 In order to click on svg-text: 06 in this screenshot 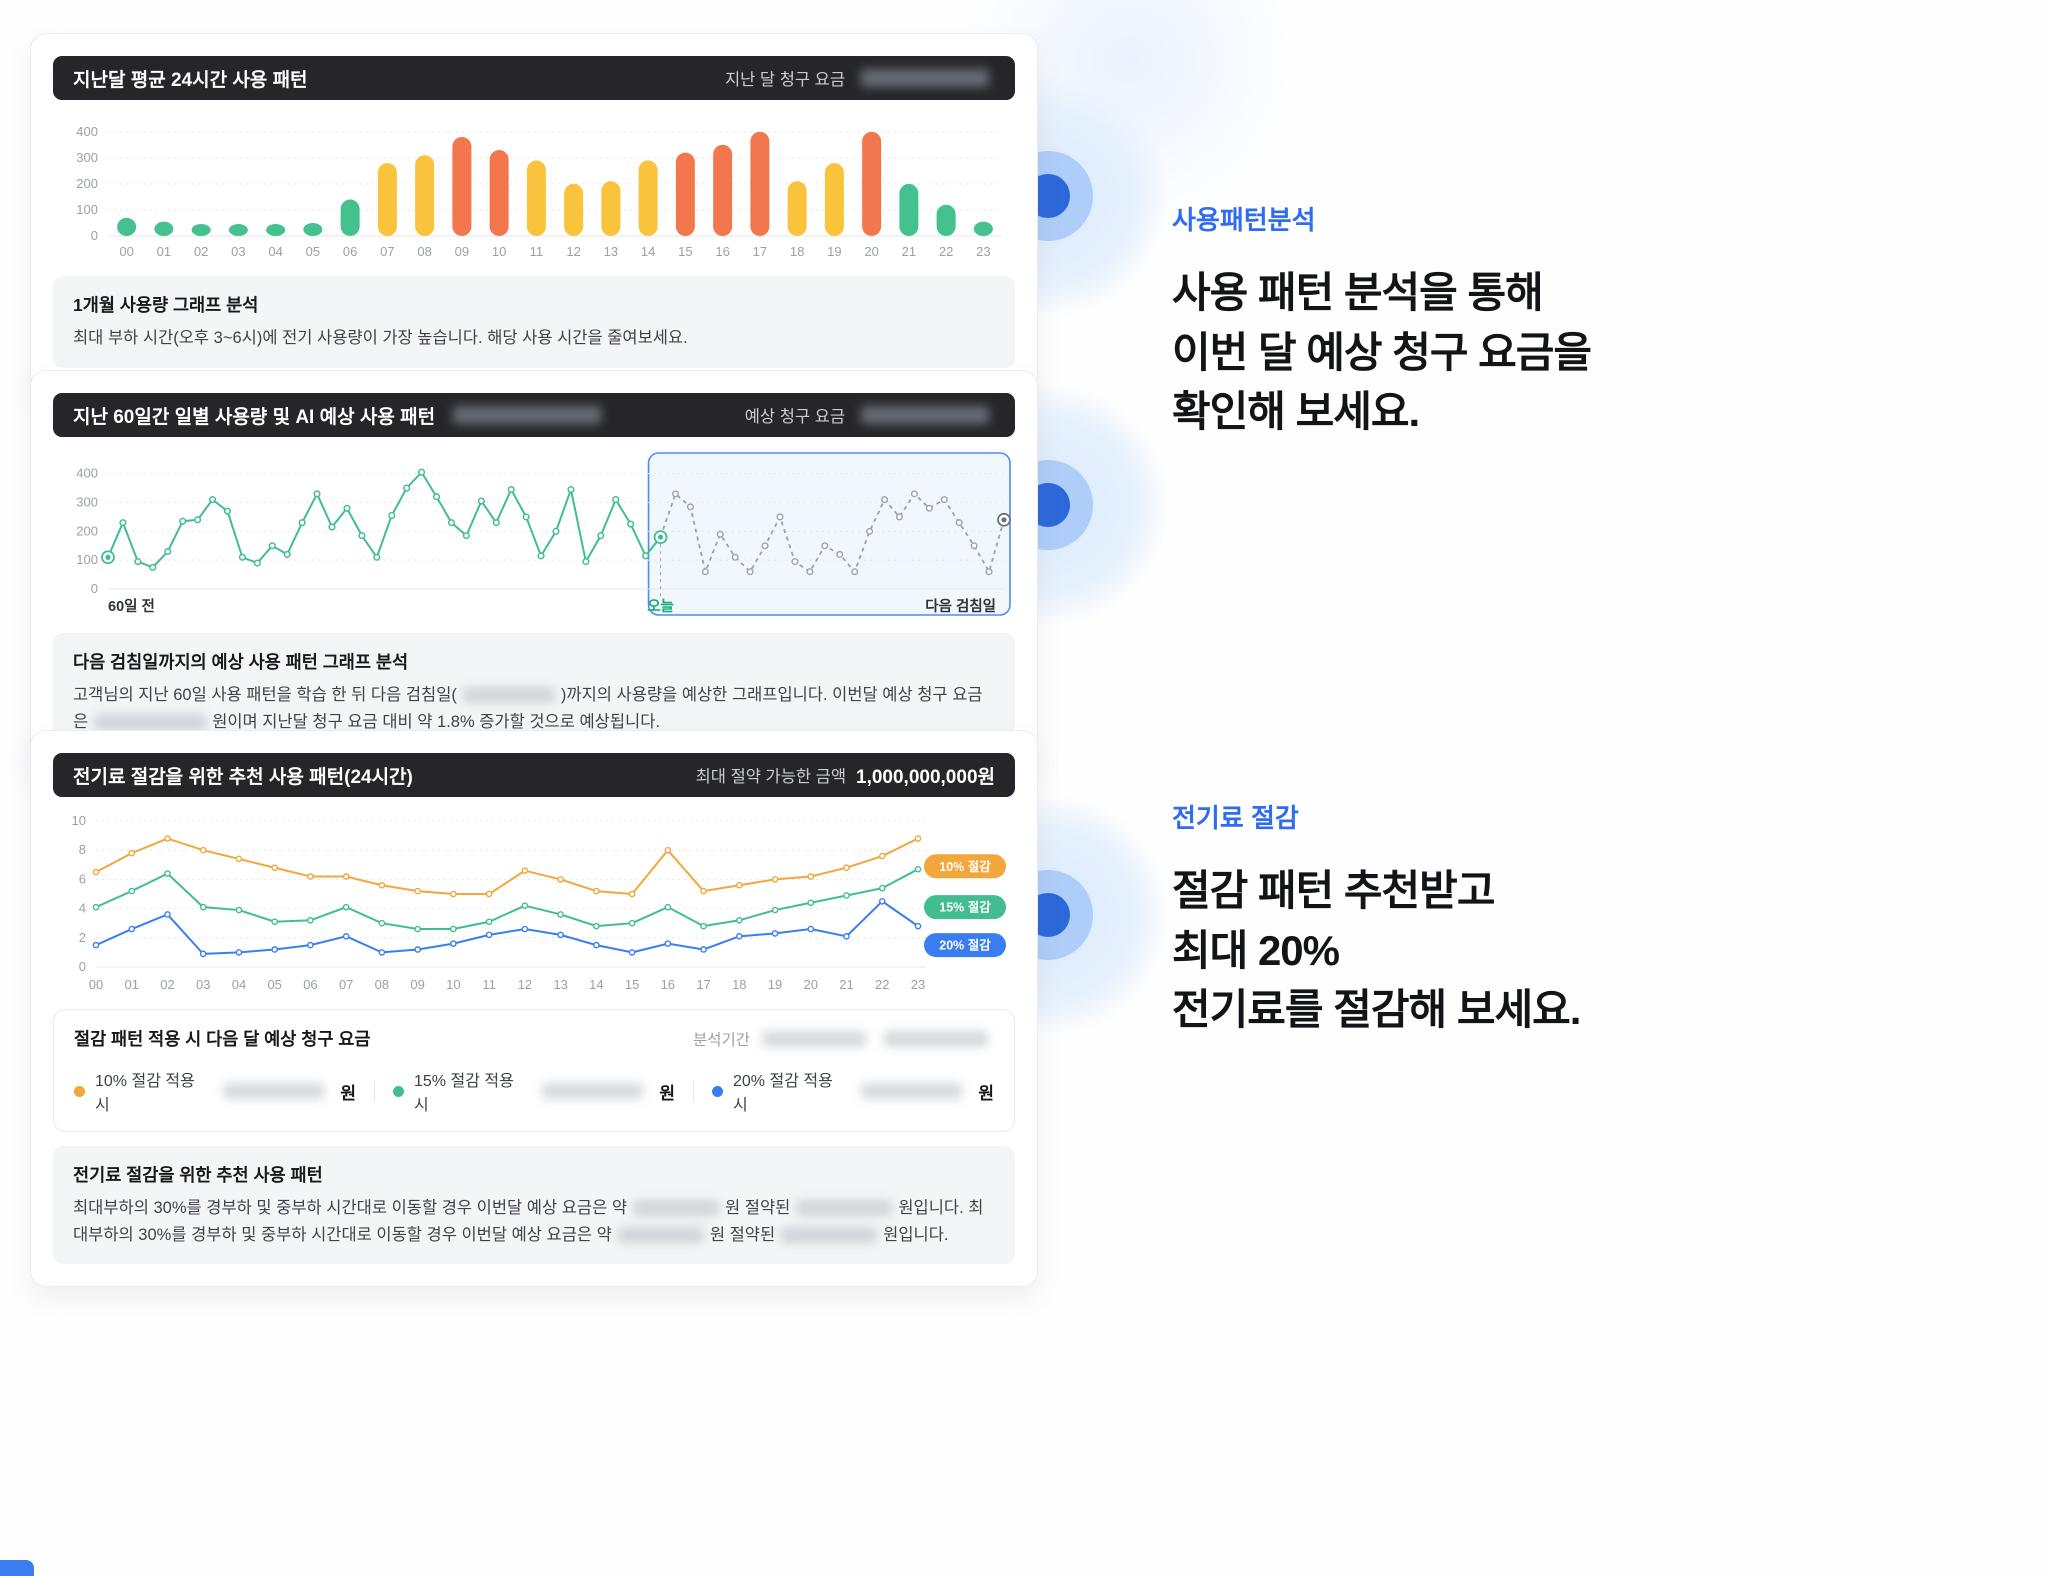, I will do `click(350, 251)`.